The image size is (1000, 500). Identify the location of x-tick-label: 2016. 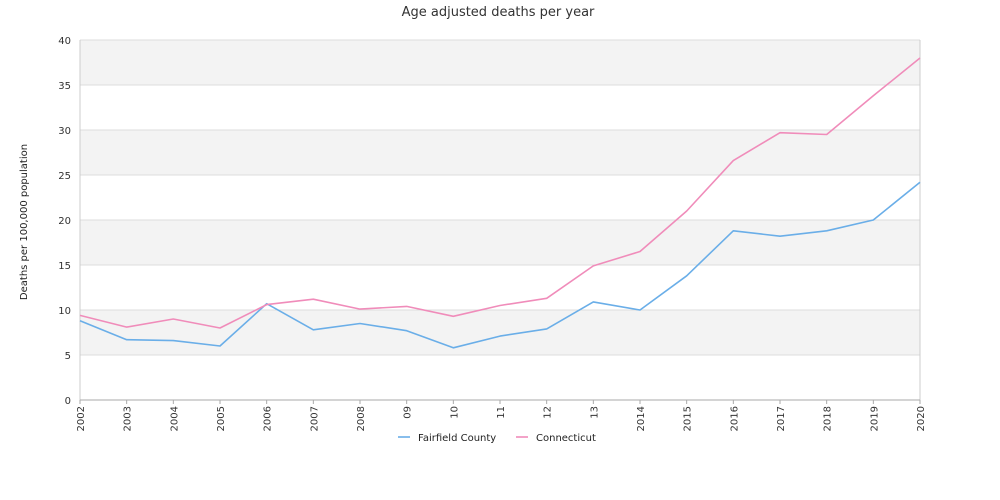
(734, 418).